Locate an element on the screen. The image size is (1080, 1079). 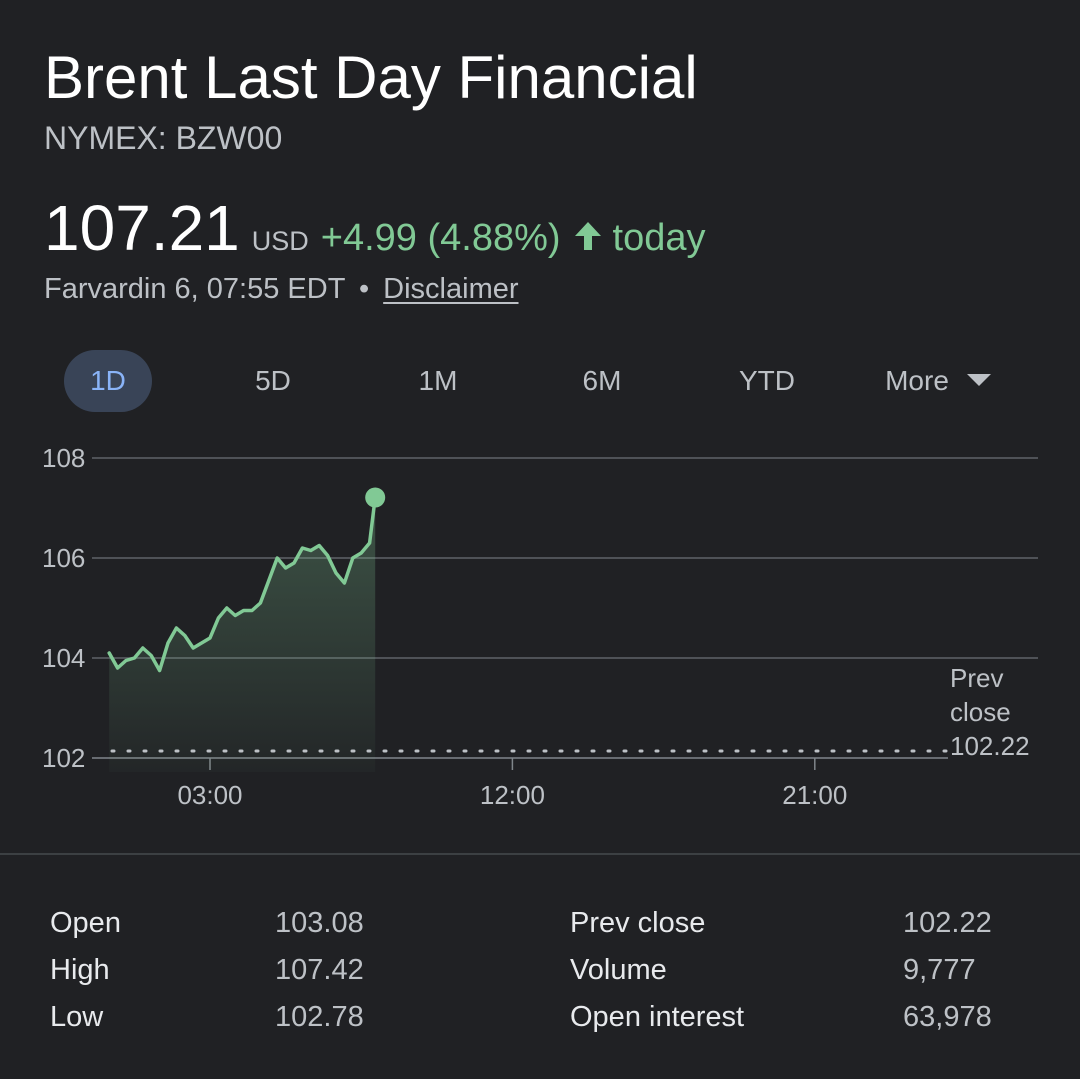
x-tick-label: 03:00 is located at coordinates (209, 795).